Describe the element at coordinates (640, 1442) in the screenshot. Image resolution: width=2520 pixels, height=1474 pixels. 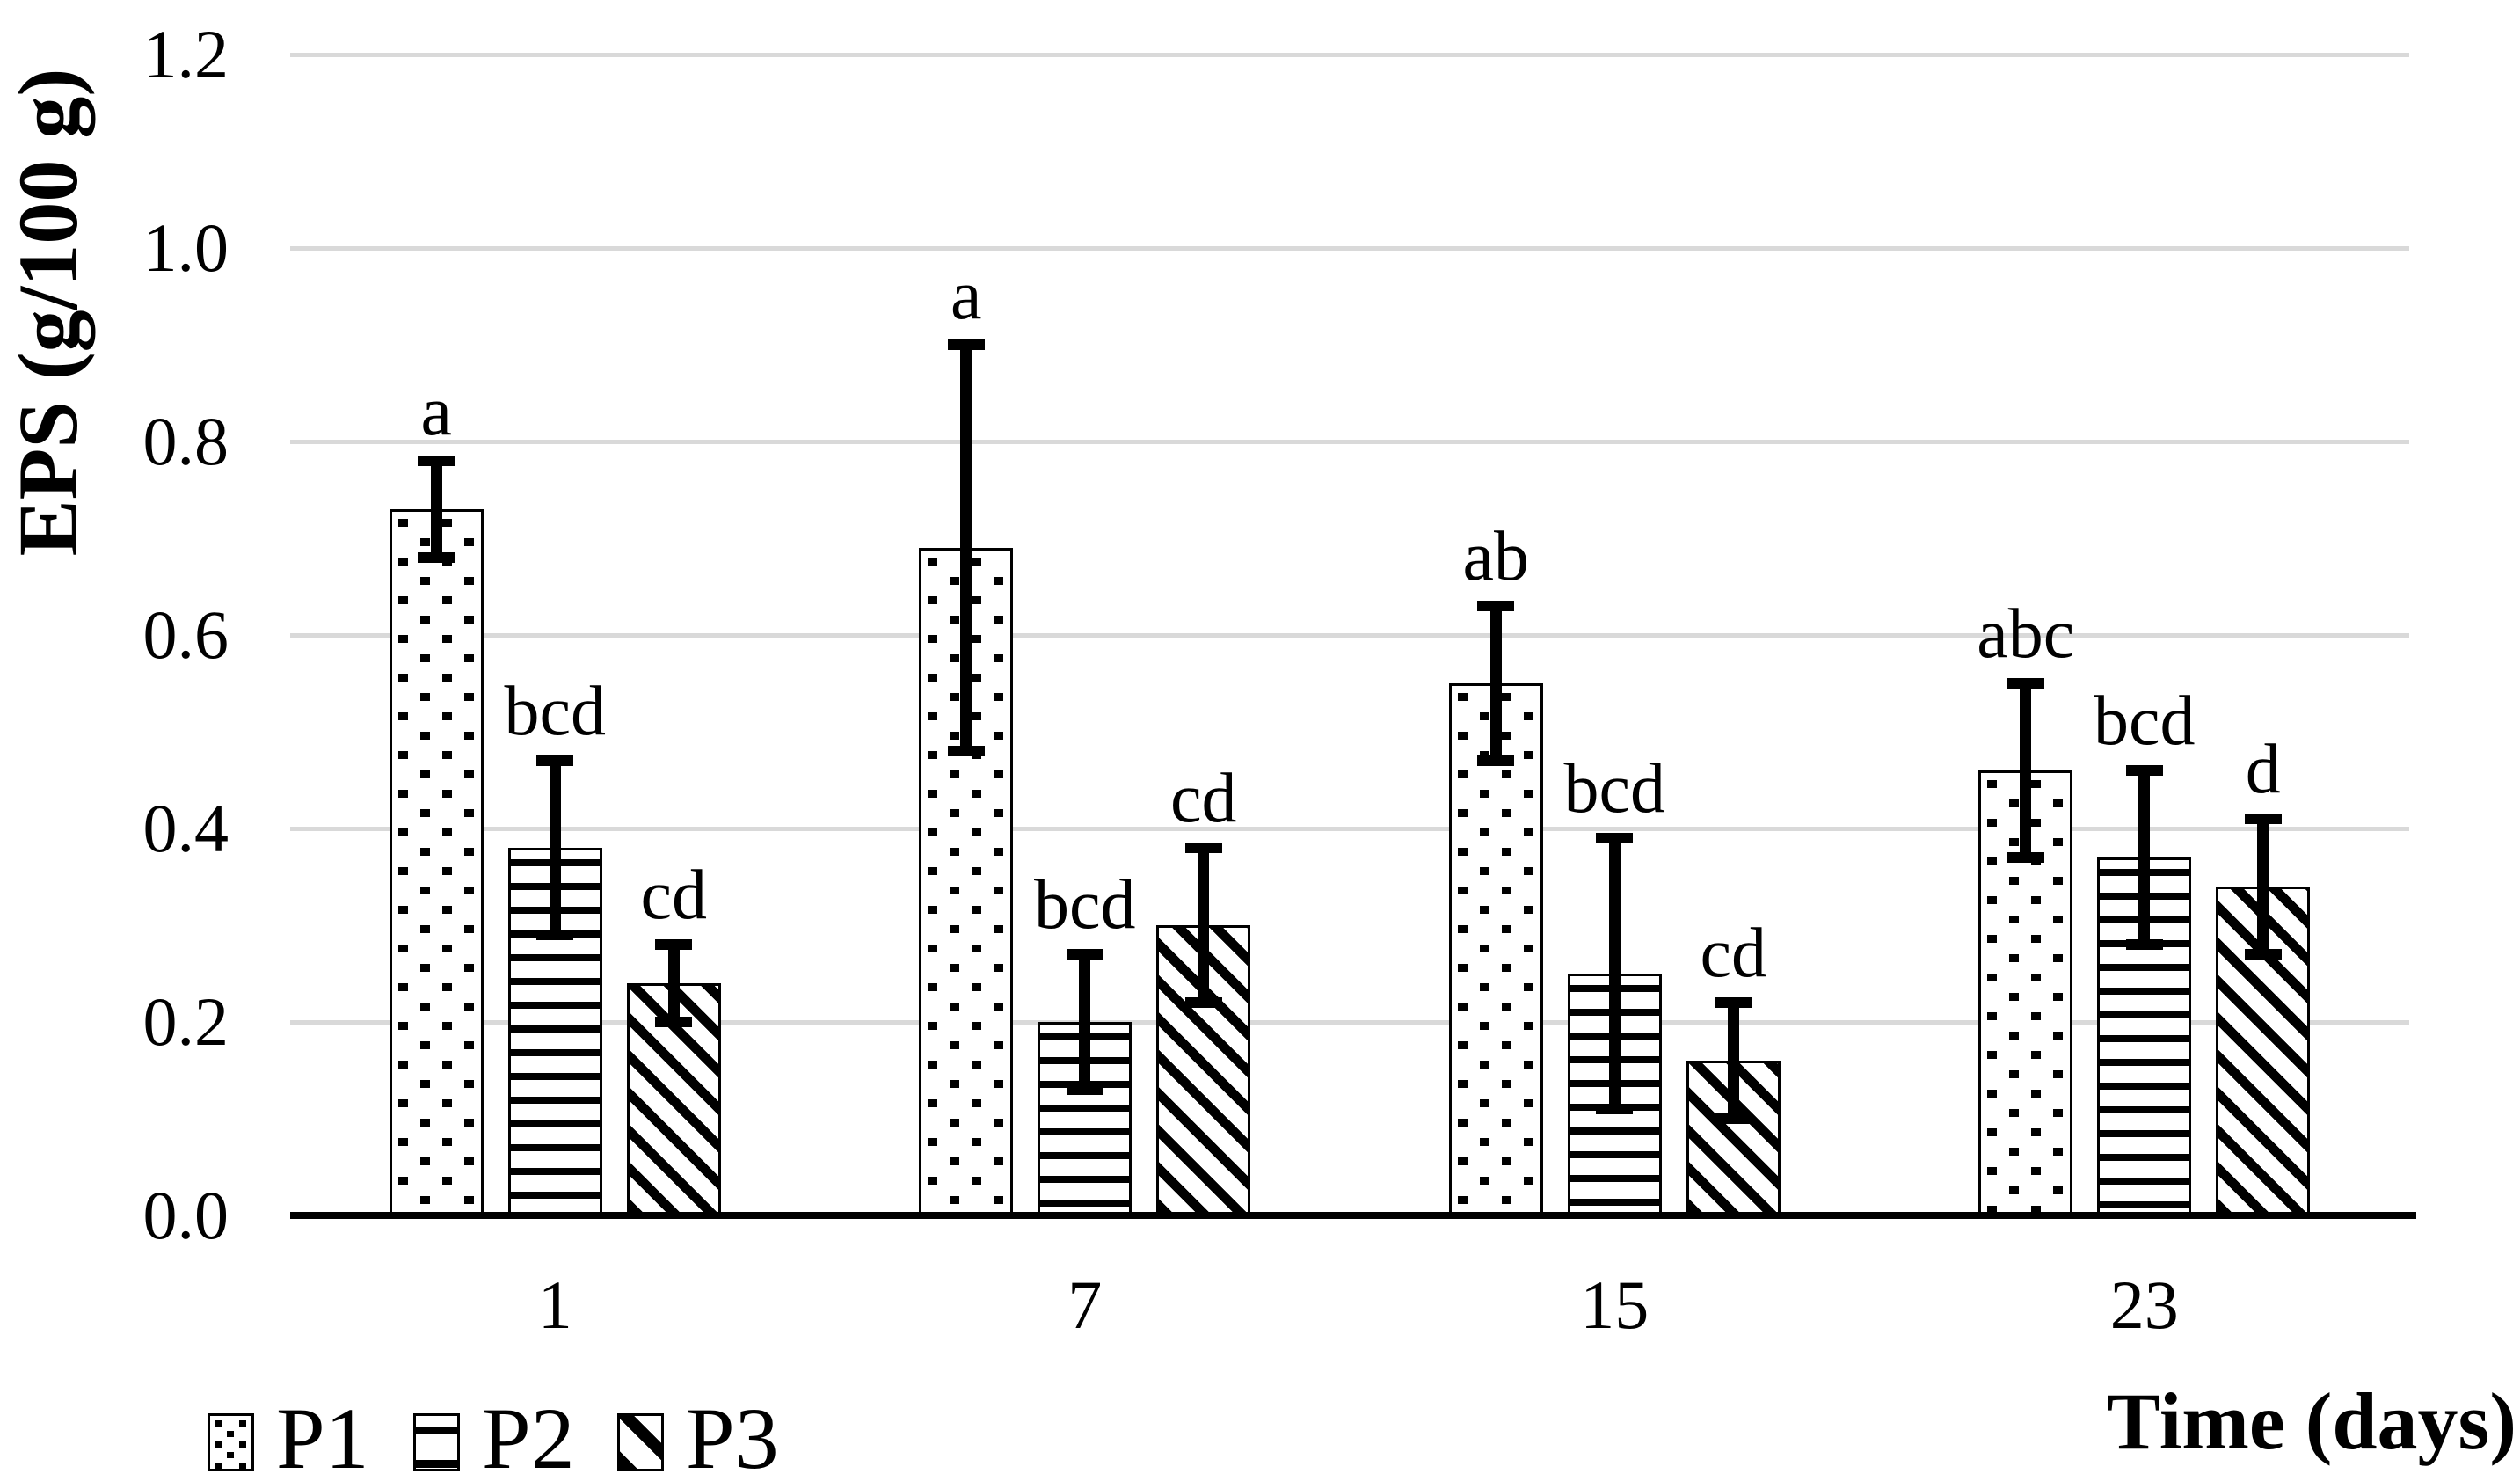
I see `diagonal-stripes-swatch` at that location.